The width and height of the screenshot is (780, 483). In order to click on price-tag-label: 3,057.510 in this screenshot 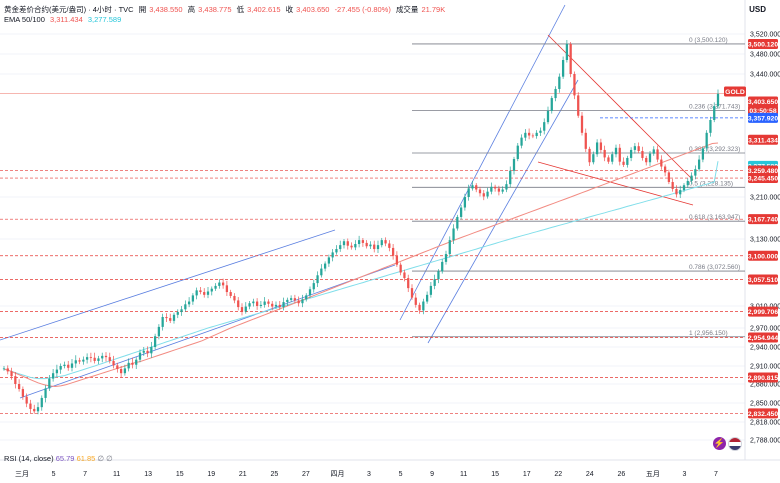, I will do `click(763, 280)`.